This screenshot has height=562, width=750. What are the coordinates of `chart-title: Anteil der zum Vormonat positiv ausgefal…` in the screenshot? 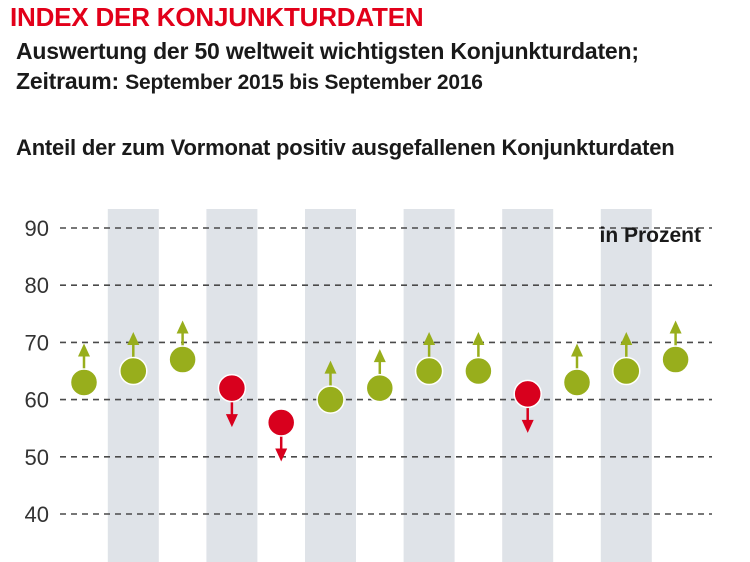 It's located at (345, 147).